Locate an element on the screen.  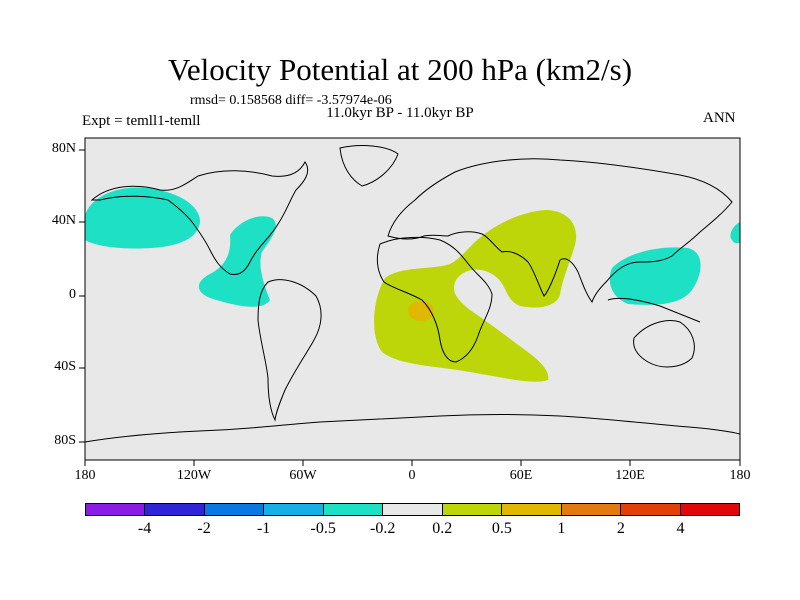
antarctica-outline is located at coordinates (412, 428).